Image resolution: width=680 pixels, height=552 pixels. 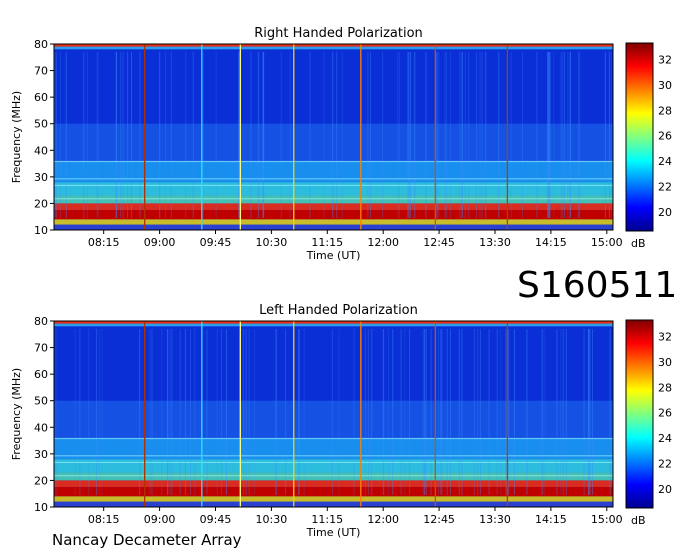 I want to click on date-code-label: S160511, so click(x=597, y=285).